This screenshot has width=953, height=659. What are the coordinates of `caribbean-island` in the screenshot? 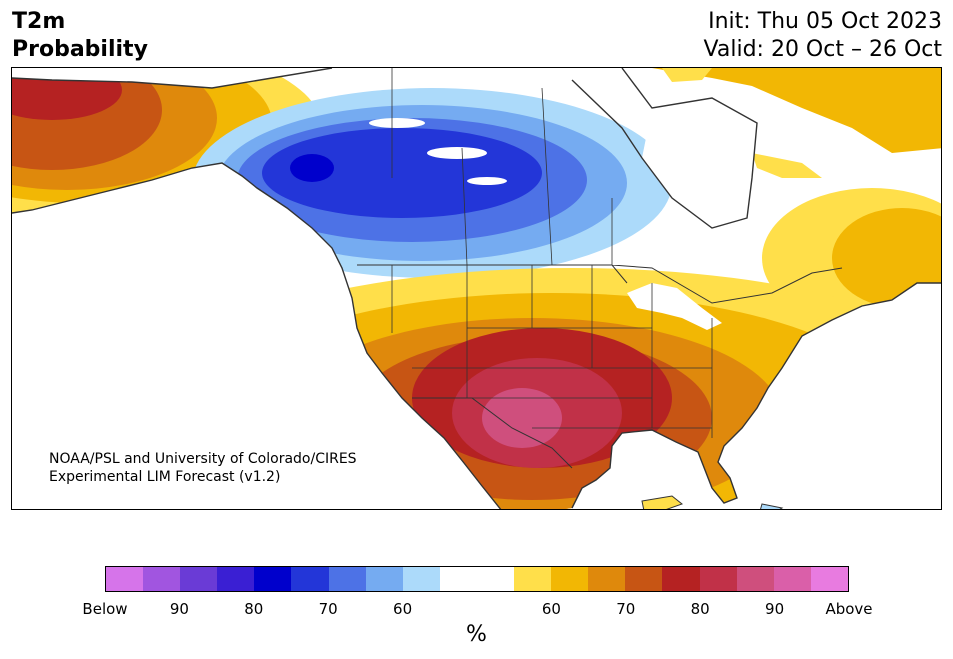 It's located at (772, 506).